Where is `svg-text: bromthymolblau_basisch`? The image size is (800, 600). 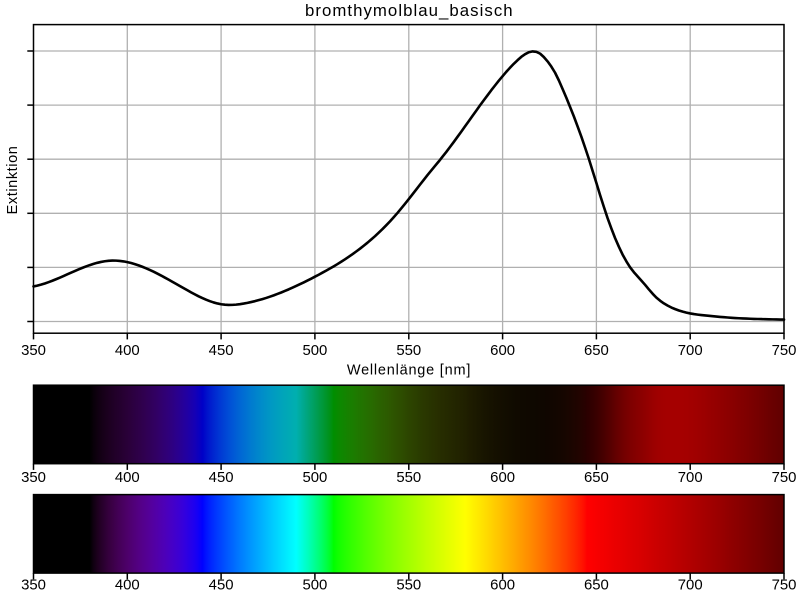 svg-text: bromthymolblau_basisch is located at coordinates (409, 10).